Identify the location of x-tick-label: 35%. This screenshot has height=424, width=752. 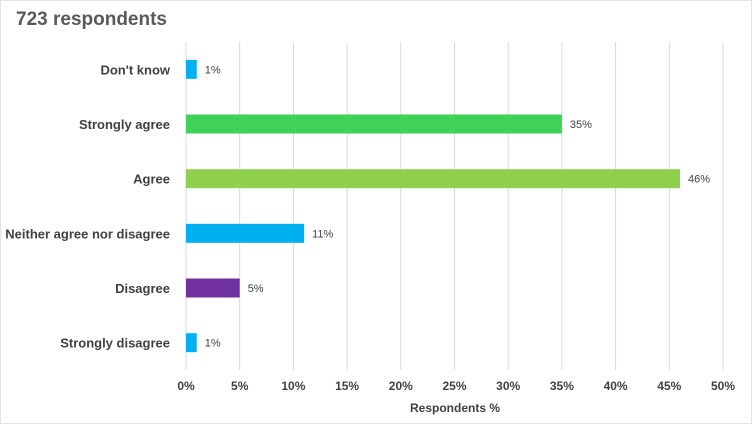
(562, 386).